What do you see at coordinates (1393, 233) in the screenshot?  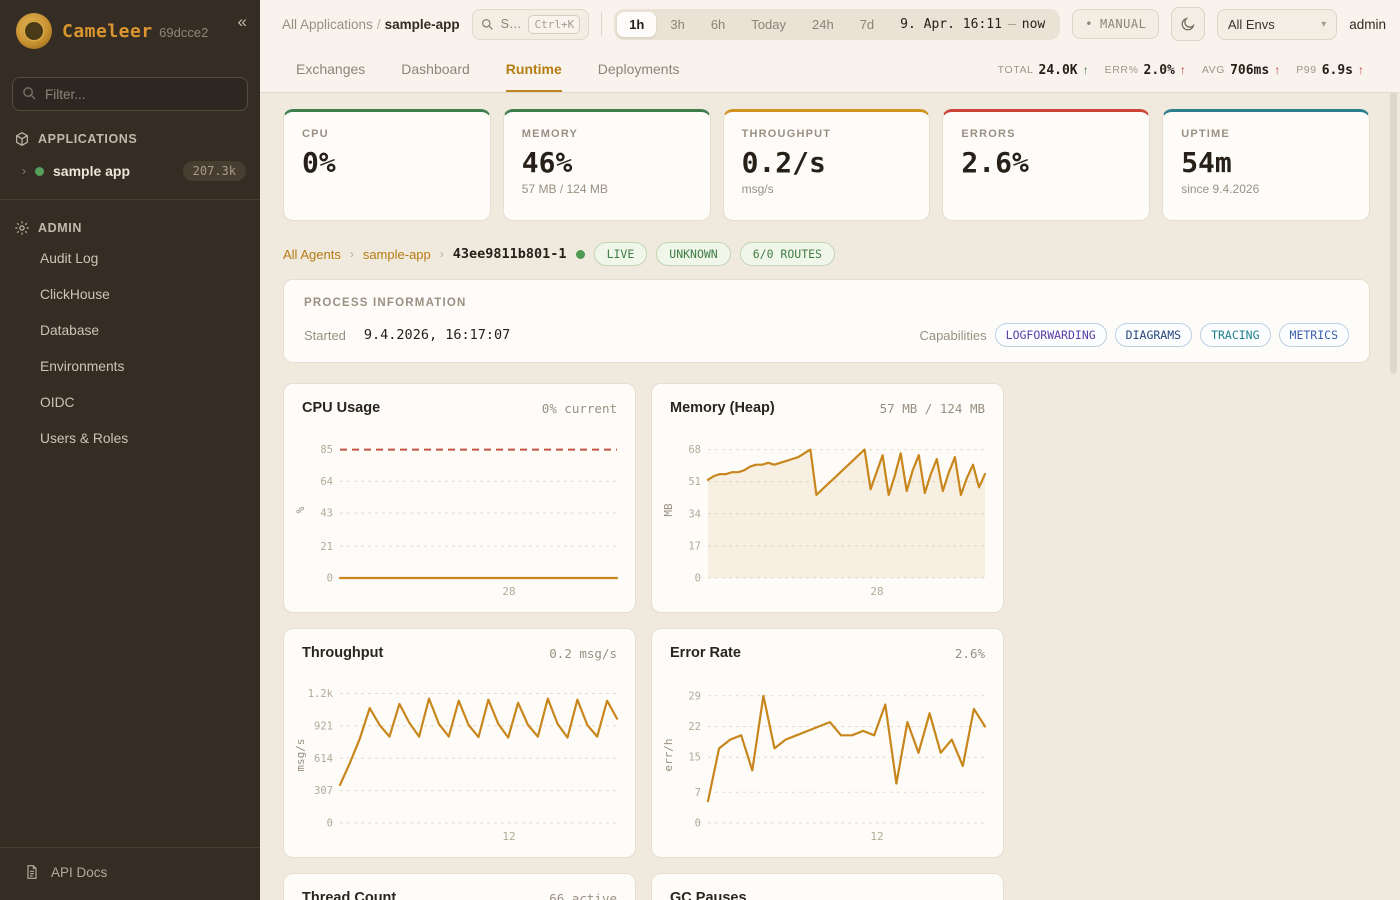 I see `scrollbar-thumb` at bounding box center [1393, 233].